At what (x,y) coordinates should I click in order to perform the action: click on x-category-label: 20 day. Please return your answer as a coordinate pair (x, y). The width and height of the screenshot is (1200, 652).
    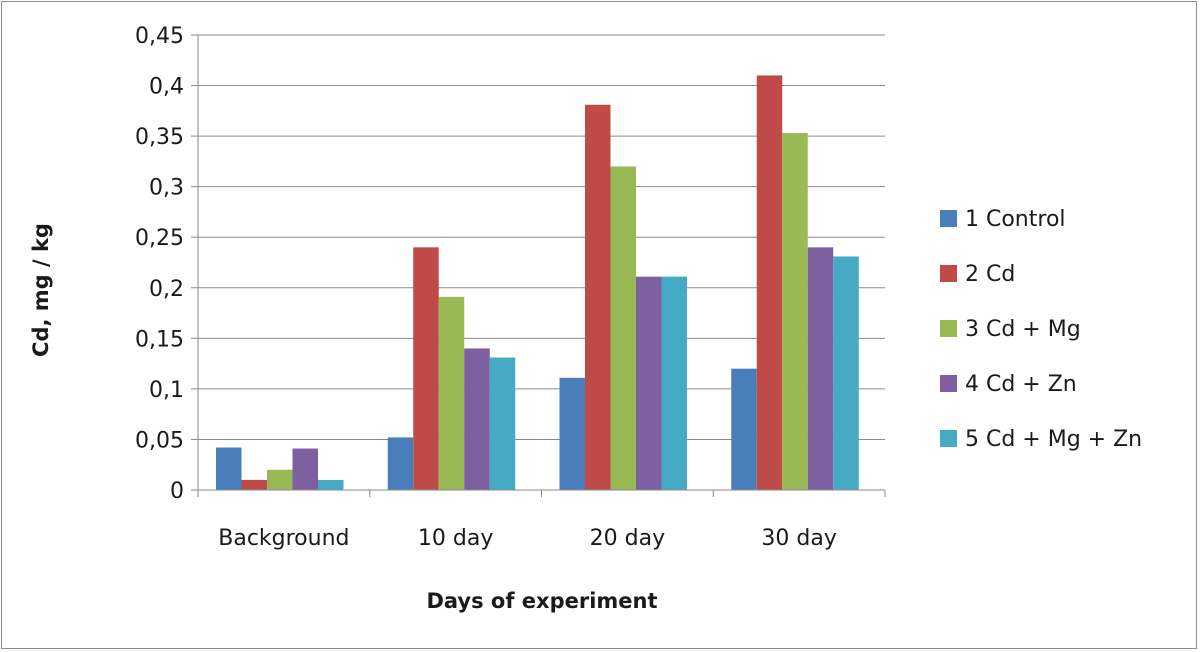
    Looking at the image, I should click on (627, 538).